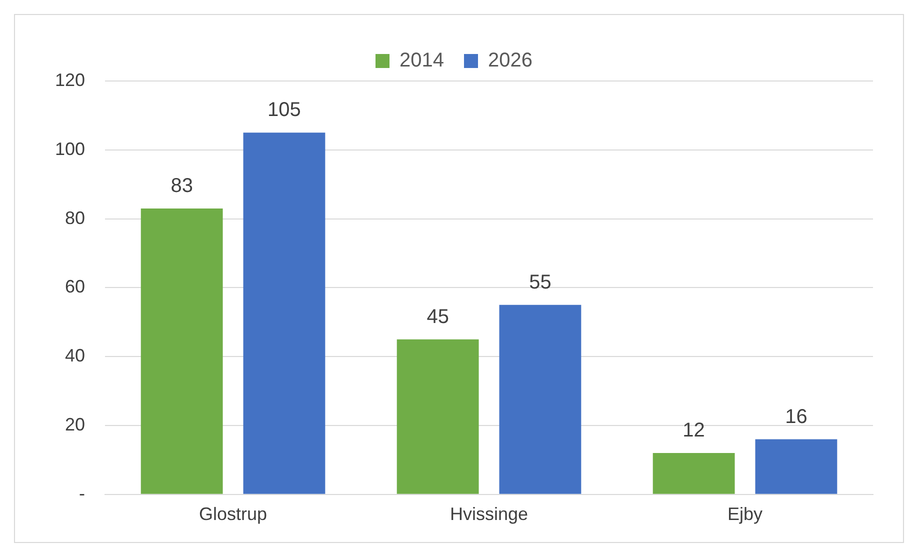 This screenshot has width=906, height=545. I want to click on y-tick-label: -, so click(82, 493).